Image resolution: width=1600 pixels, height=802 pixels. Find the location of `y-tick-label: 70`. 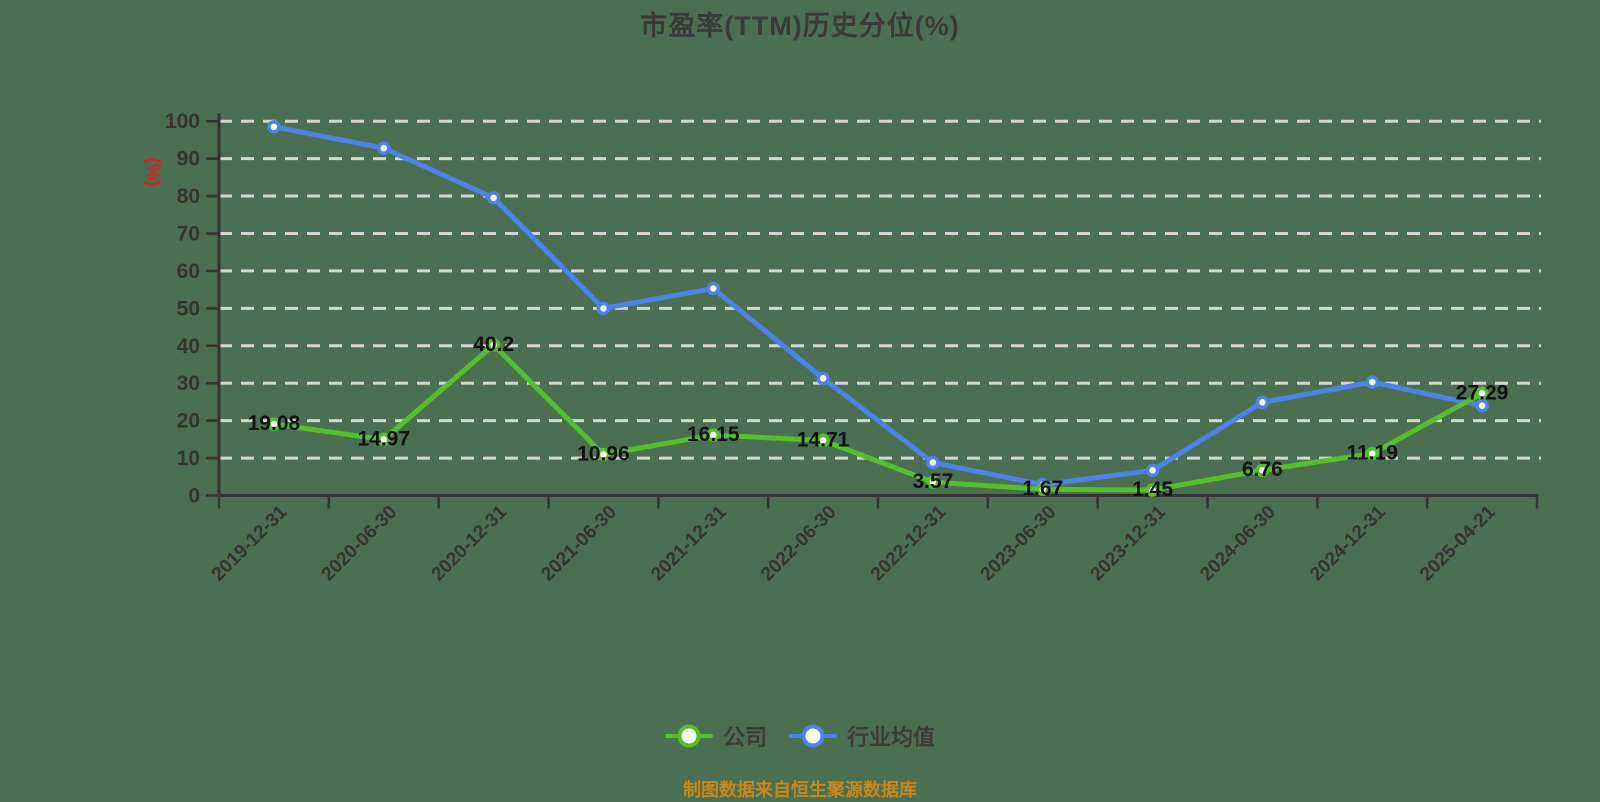

y-tick-label: 70 is located at coordinates (188, 233).